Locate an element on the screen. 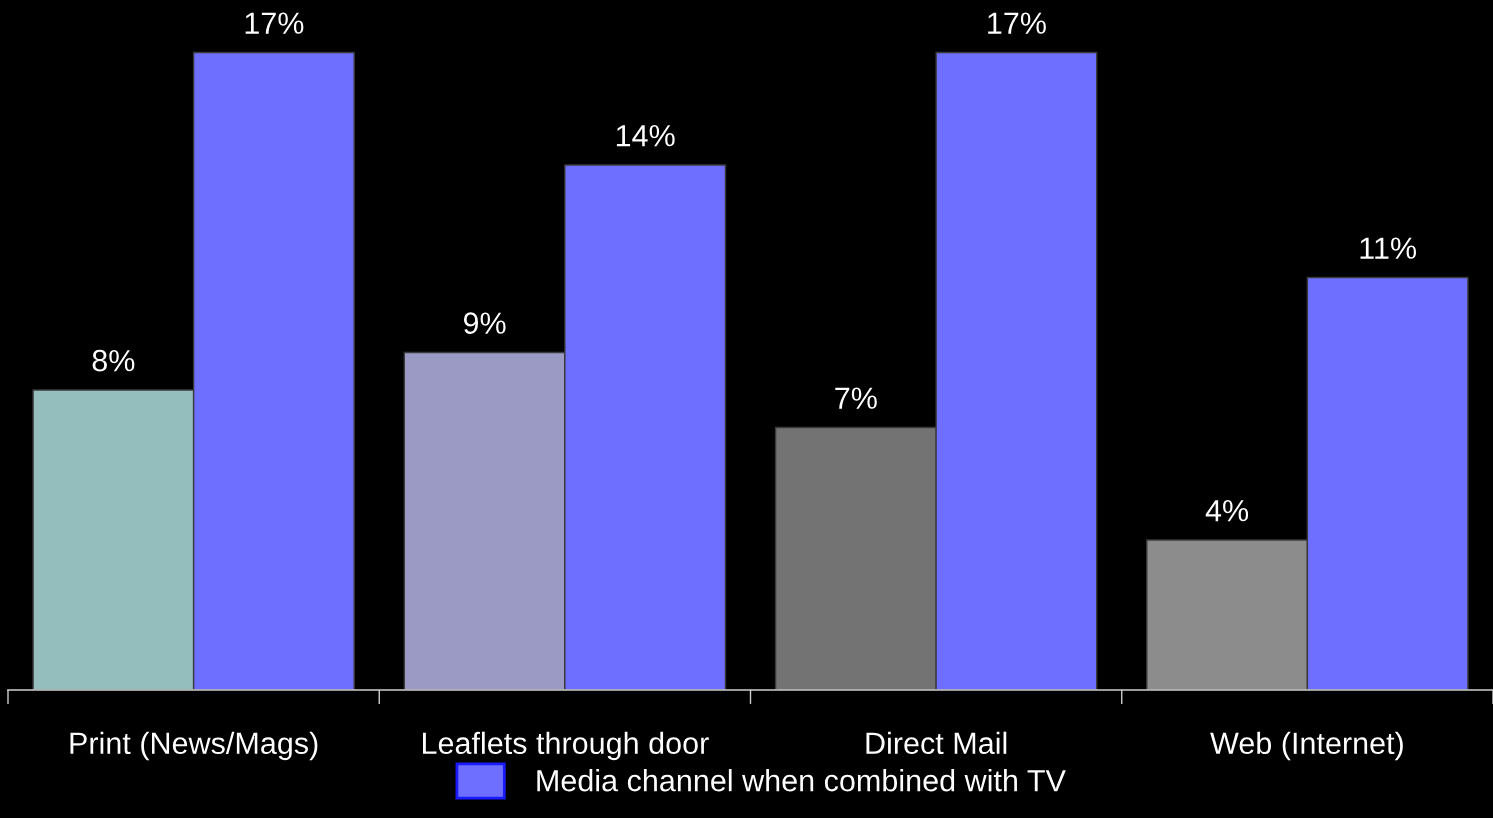 The height and width of the screenshot is (818, 1493). data-label: 7% is located at coordinates (856, 398).